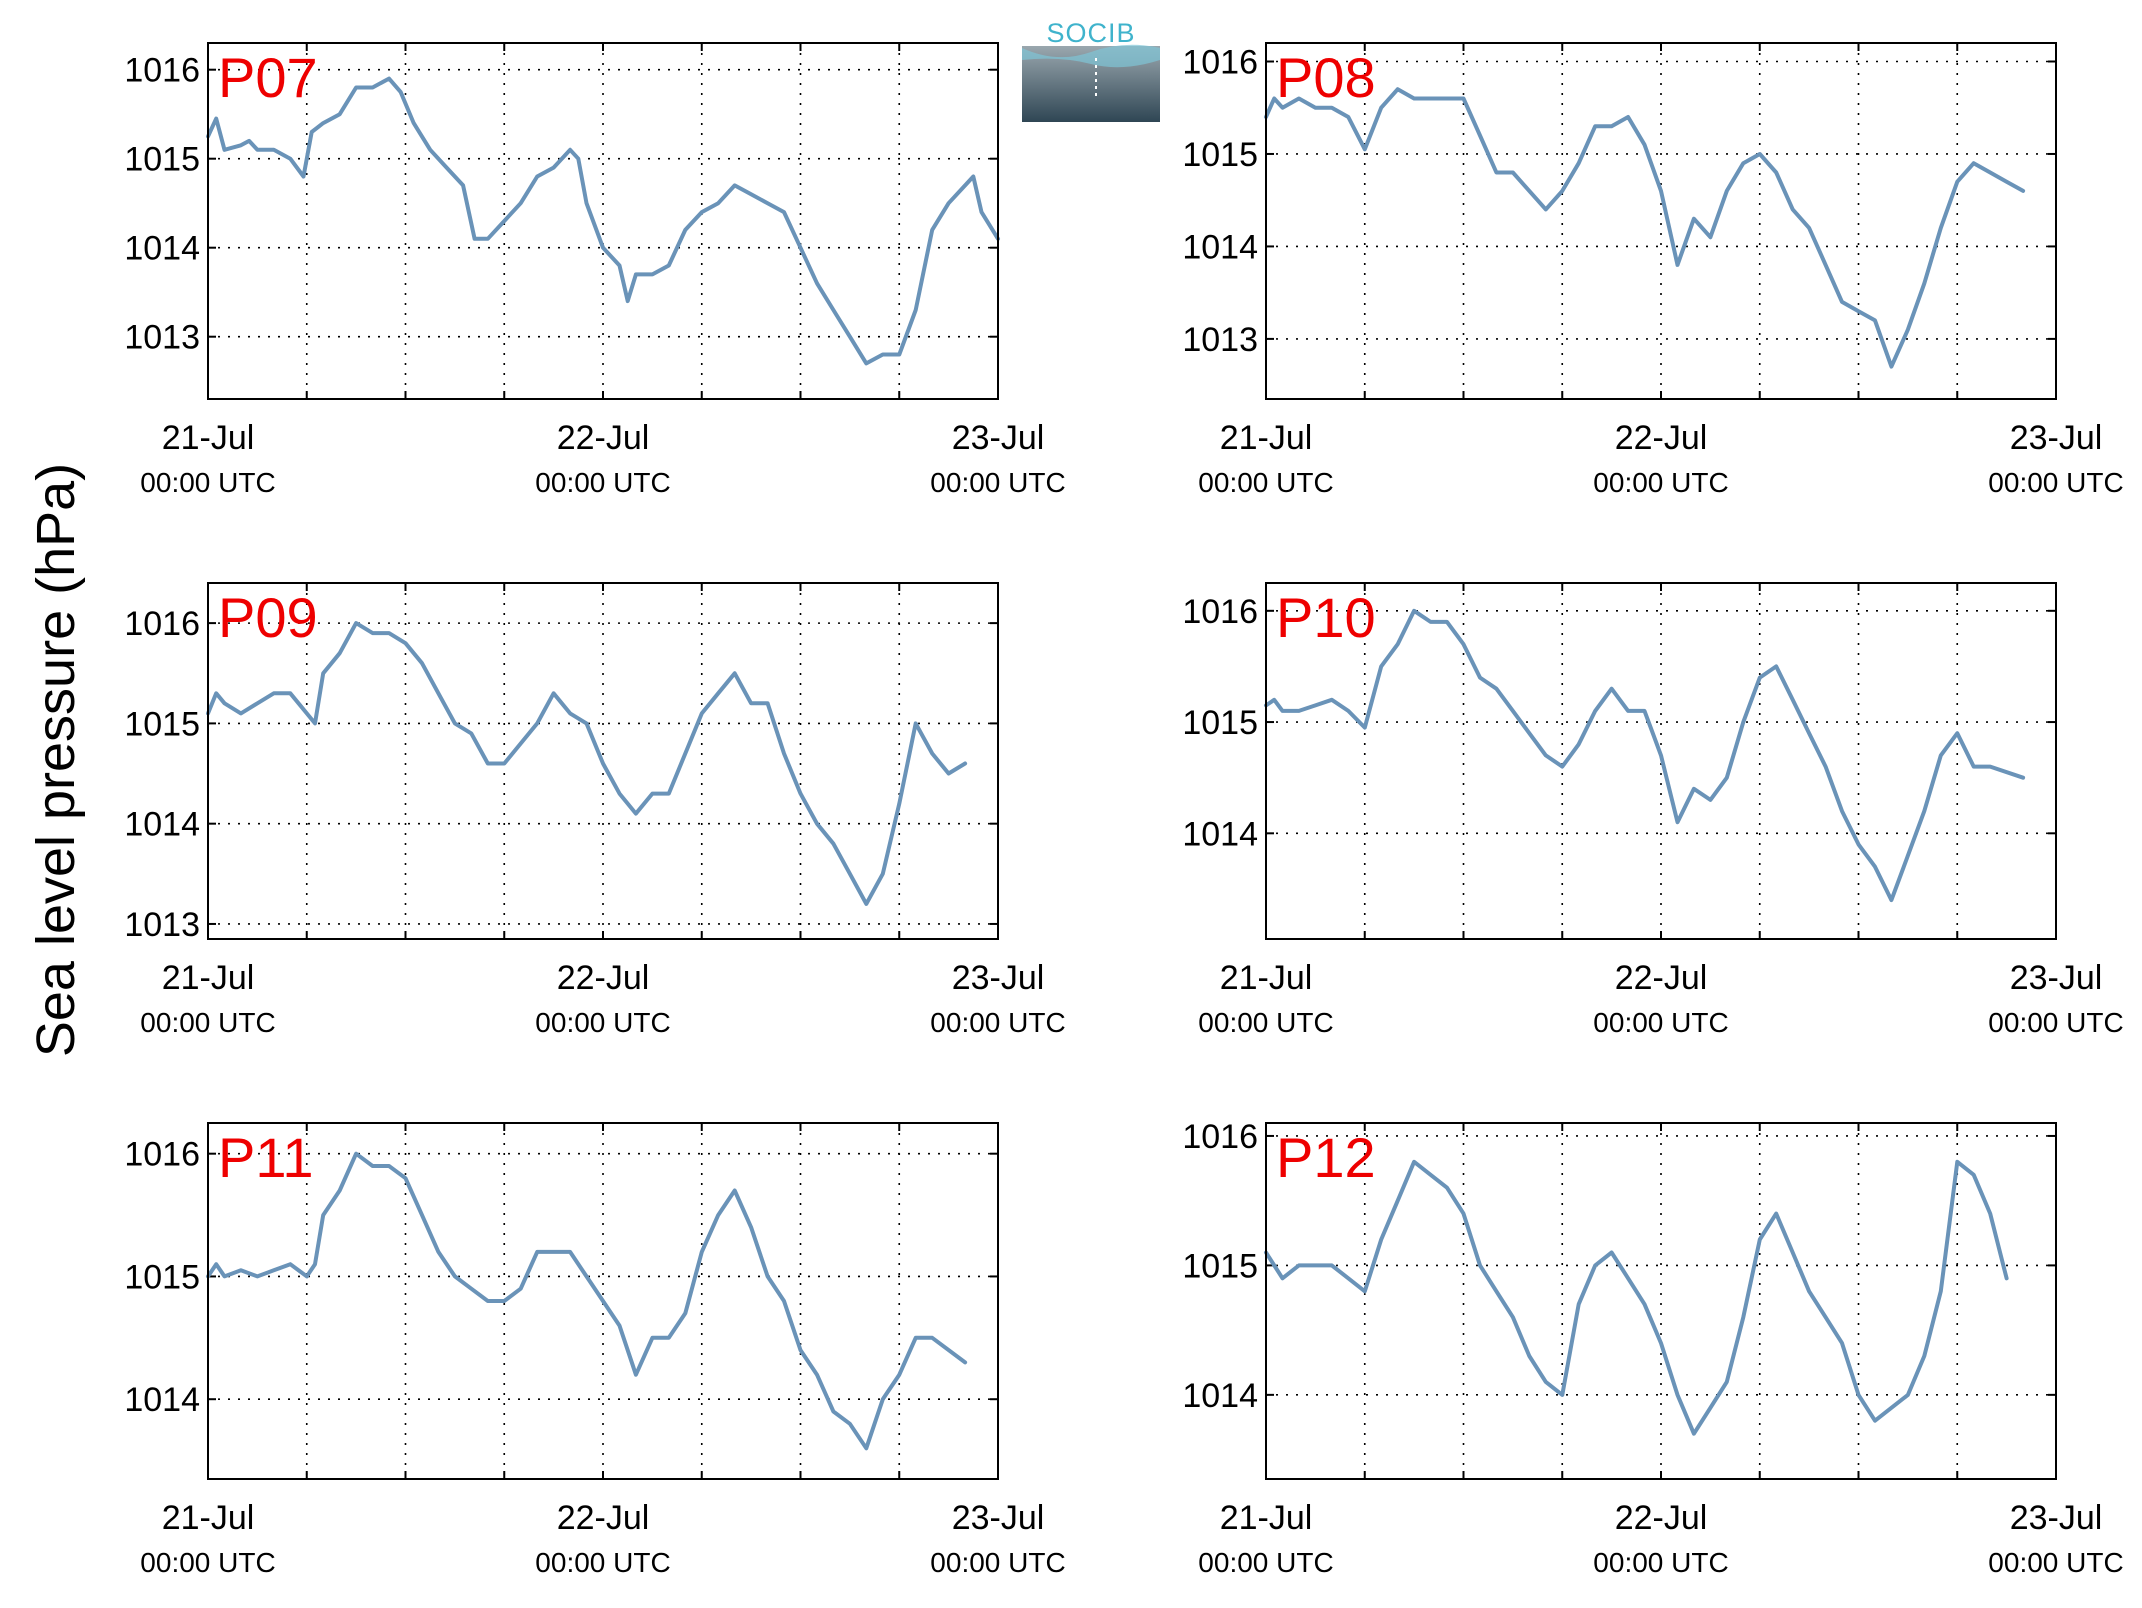 This screenshot has height=1608, width=2142. Describe the element at coordinates (1326, 617) in the screenshot. I see `station-label: P10` at that location.